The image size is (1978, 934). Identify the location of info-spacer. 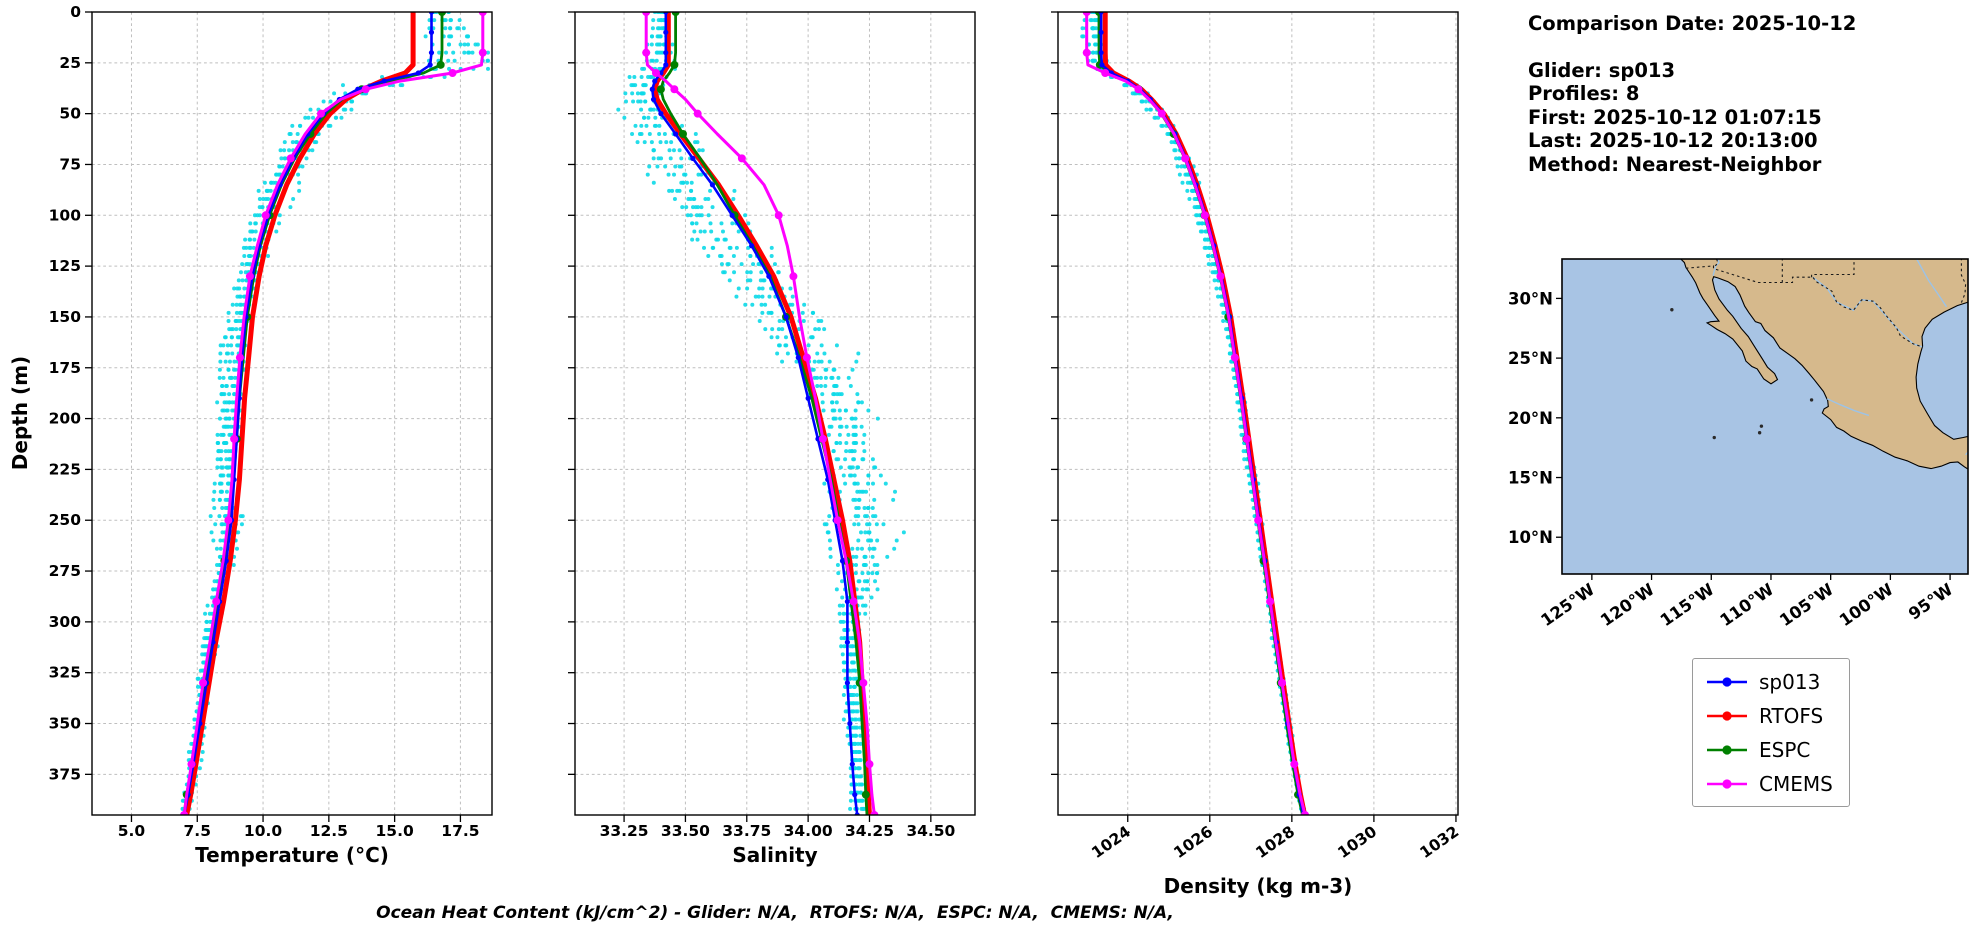
(1692, 47).